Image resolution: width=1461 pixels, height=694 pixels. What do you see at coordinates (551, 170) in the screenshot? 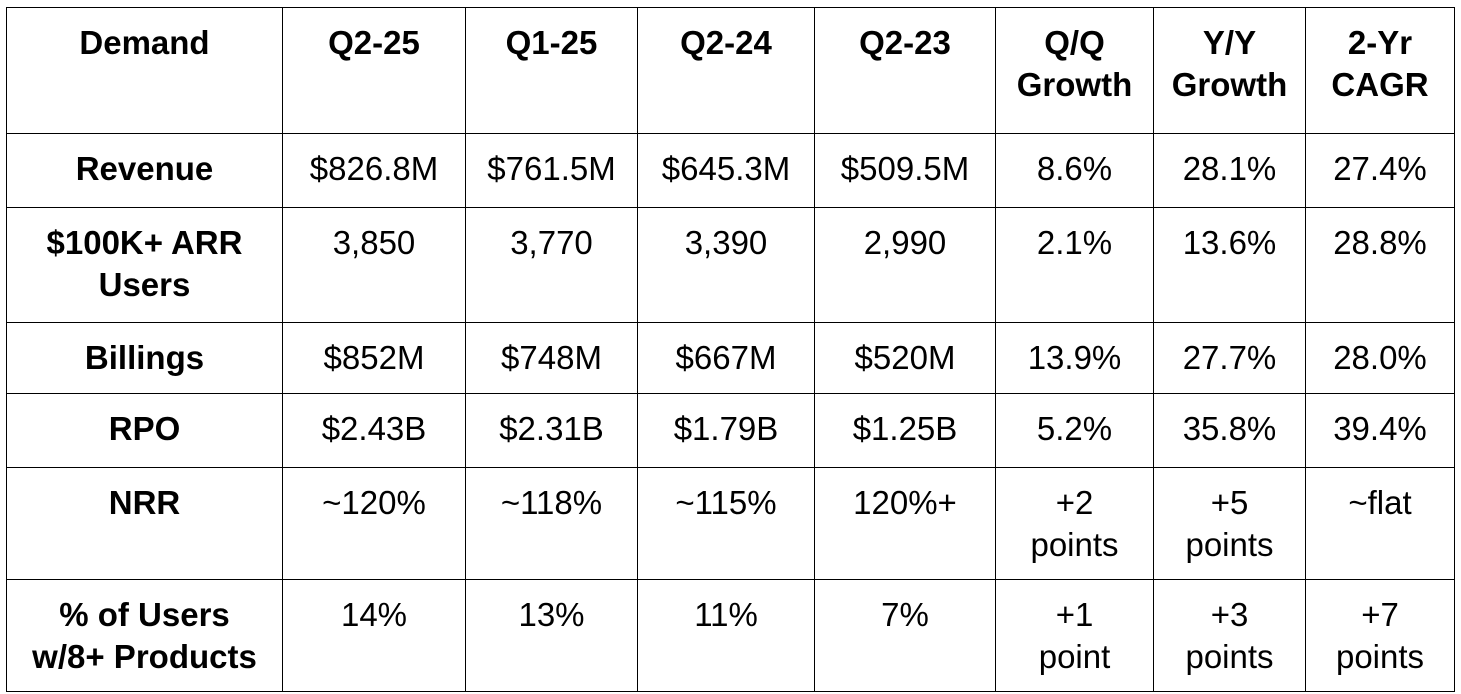
I see `cell-revenue-q1-25: $761.5M` at bounding box center [551, 170].